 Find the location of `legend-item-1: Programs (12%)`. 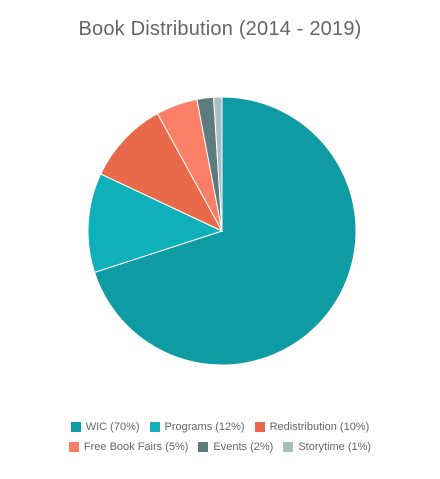

legend-item-1: Programs (12%) is located at coordinates (197, 427).